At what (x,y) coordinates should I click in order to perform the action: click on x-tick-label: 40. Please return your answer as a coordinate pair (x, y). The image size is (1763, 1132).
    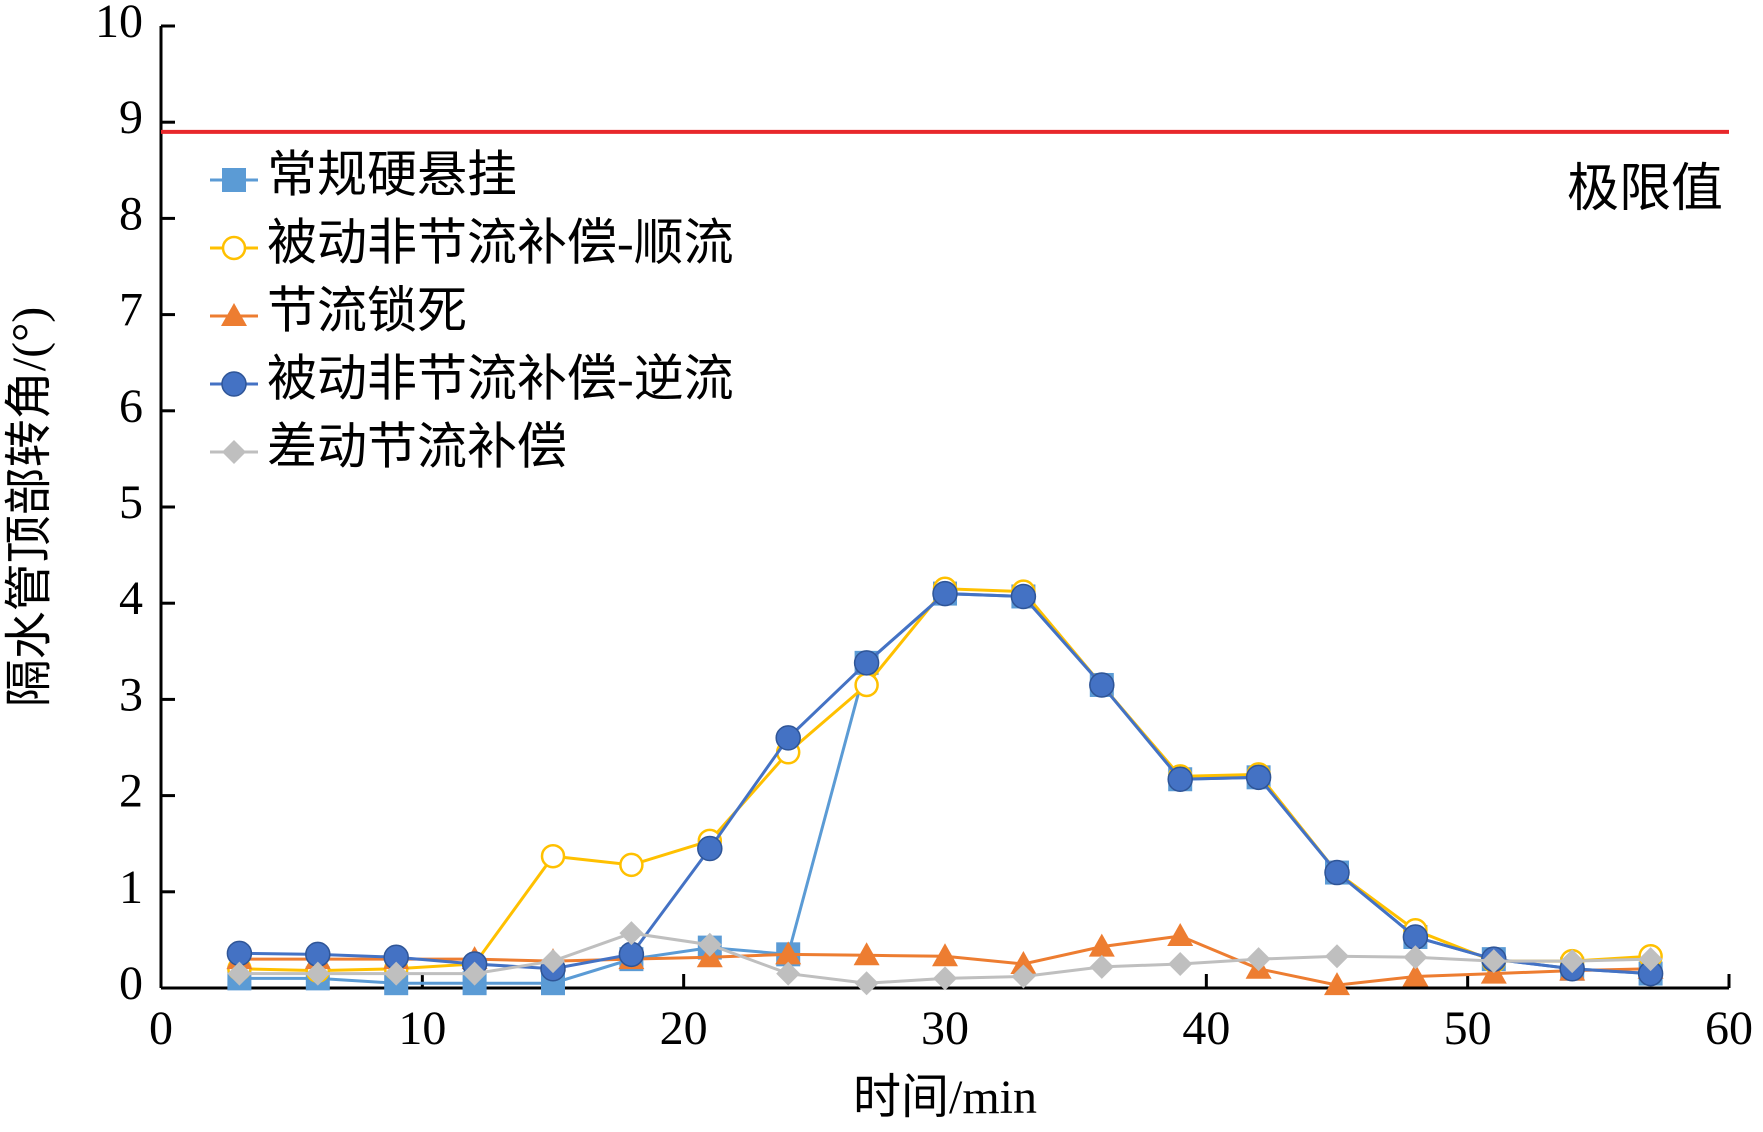
    Looking at the image, I should click on (1206, 1028).